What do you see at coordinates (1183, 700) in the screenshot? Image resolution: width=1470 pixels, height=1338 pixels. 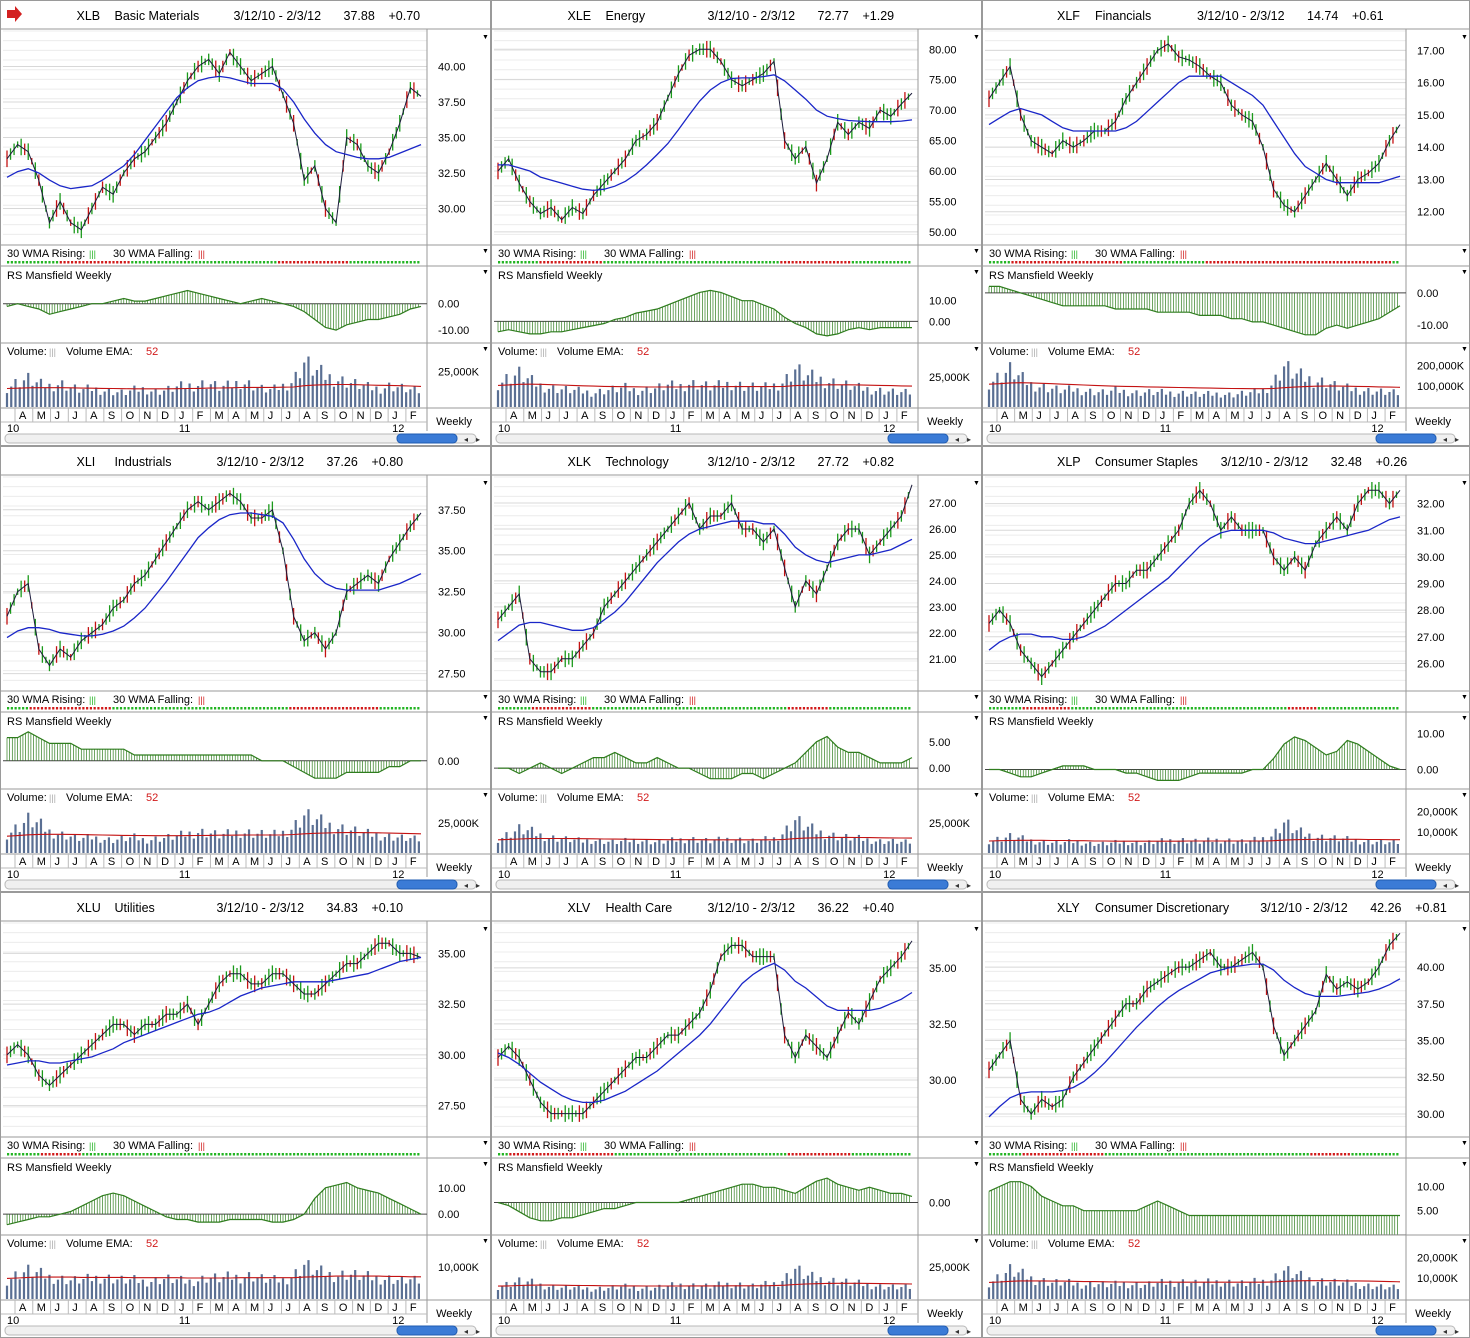 I see `wma-falling-marker: |||` at bounding box center [1183, 700].